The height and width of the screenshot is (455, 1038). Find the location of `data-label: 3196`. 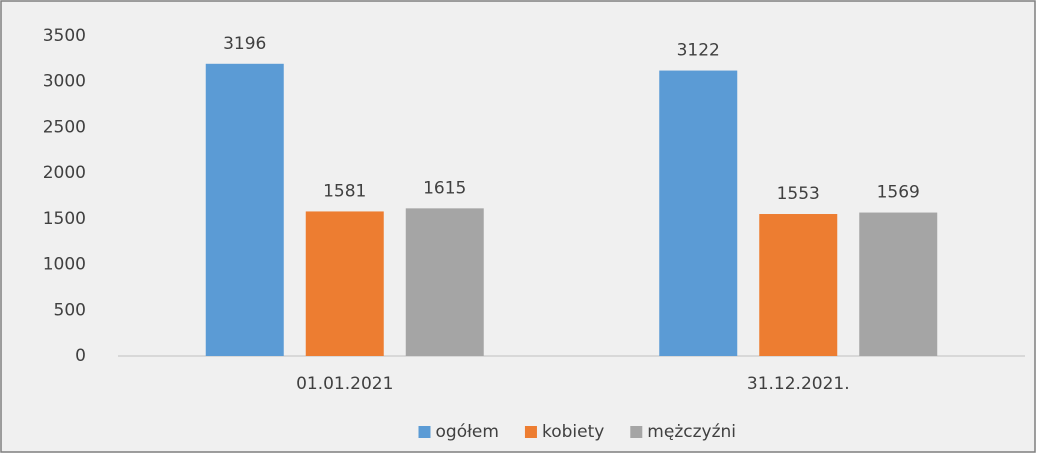

data-label: 3196 is located at coordinates (244, 44).